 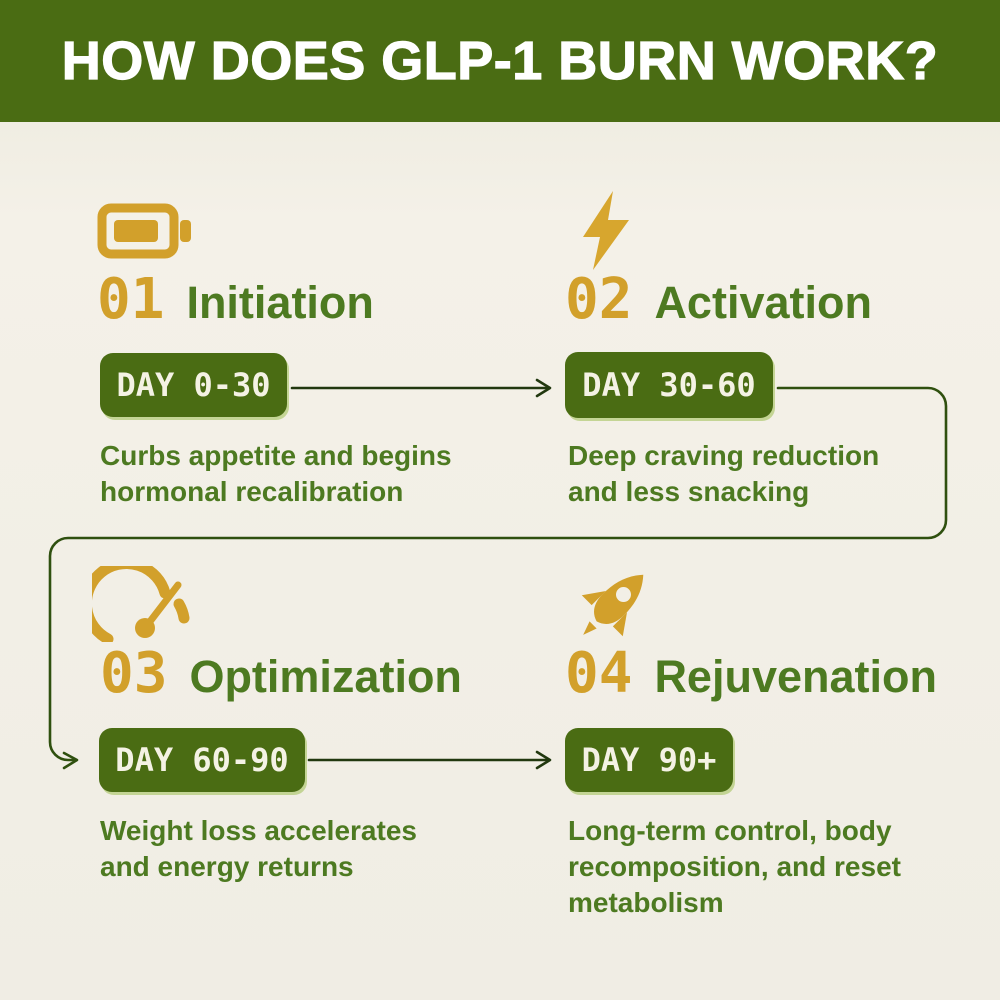 I want to click on page-title: HOW DOES GLP-1 BURN WORK?, so click(x=500, y=60).